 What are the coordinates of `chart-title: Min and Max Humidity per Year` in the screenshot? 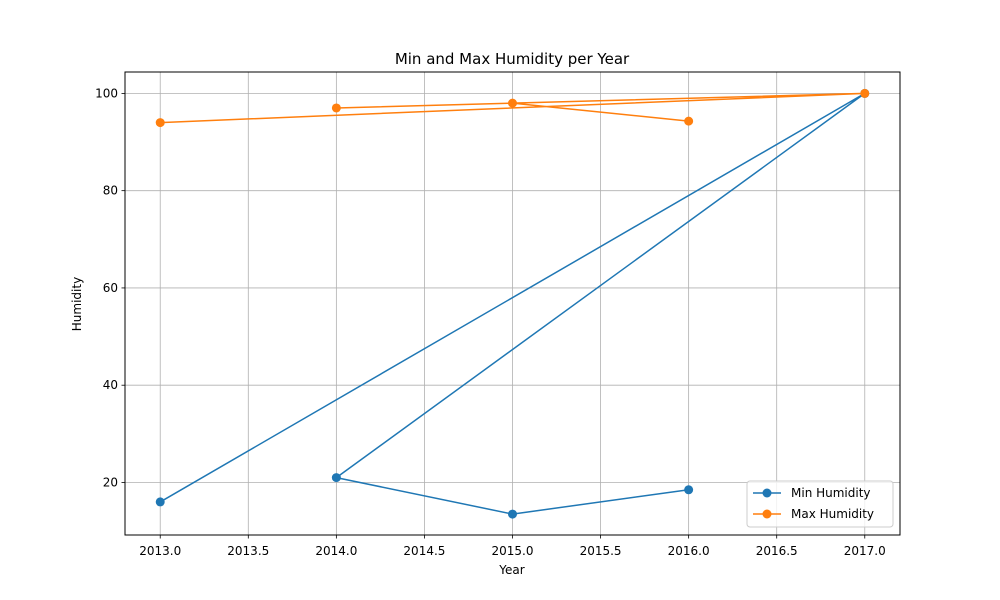 It's located at (512, 59).